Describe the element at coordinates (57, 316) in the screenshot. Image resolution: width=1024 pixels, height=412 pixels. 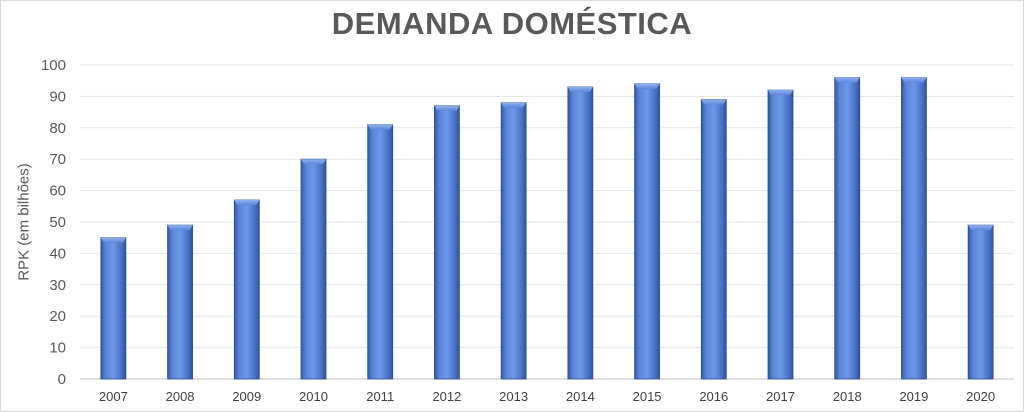
I see `y-tick-label: 20` at that location.